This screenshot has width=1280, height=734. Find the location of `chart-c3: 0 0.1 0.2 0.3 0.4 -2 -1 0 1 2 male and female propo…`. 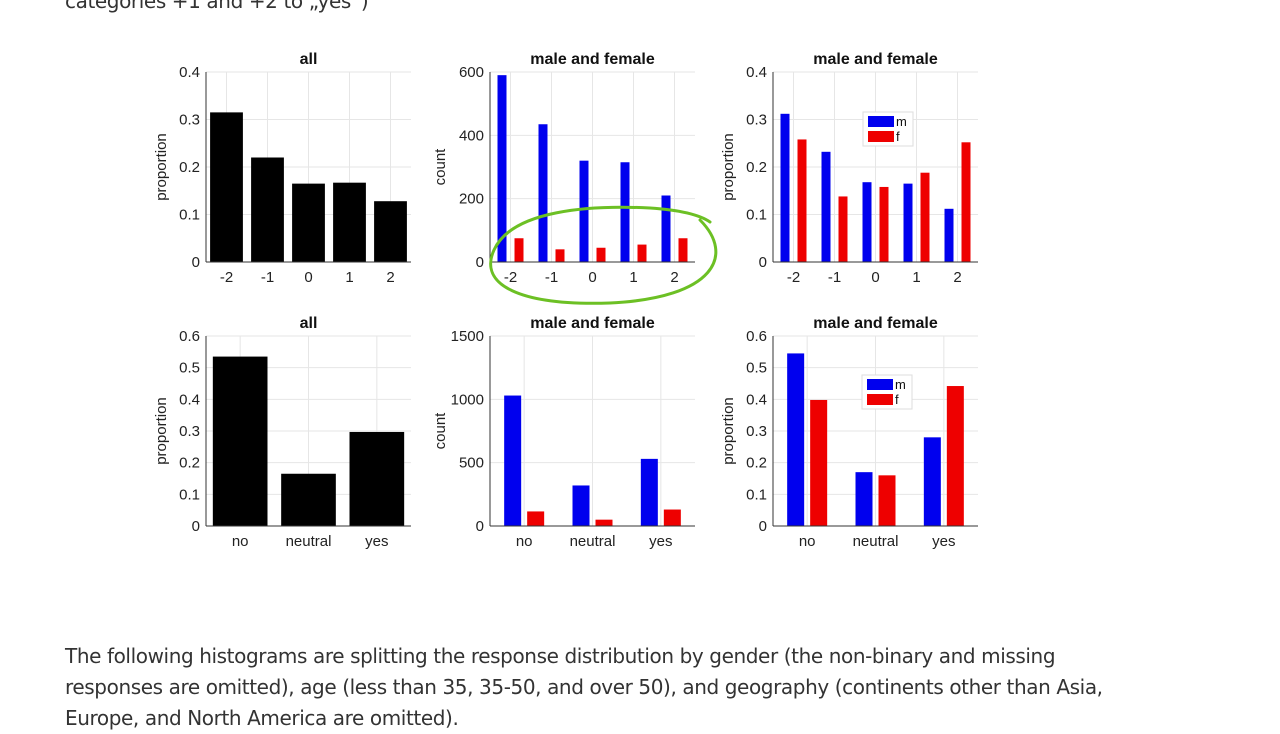

chart-c3: 0 0.1 0.2 0.3 0.4 -2 -1 0 1 2 male and female propo… is located at coordinates (849, 168).